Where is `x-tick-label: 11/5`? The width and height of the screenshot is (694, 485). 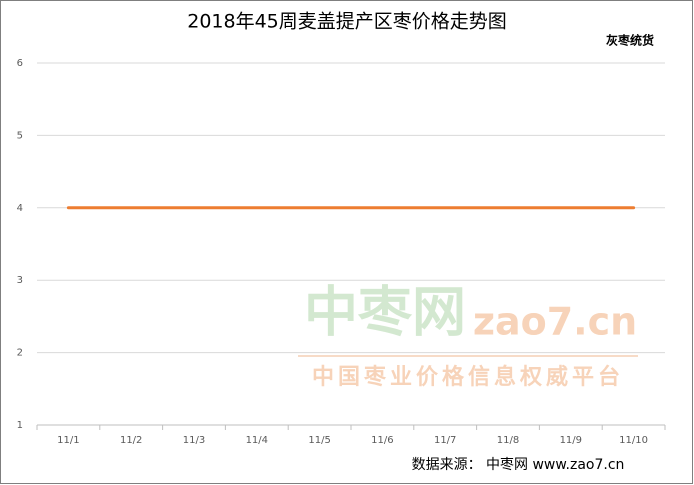
x-tick-label: 11/5 is located at coordinates (319, 440).